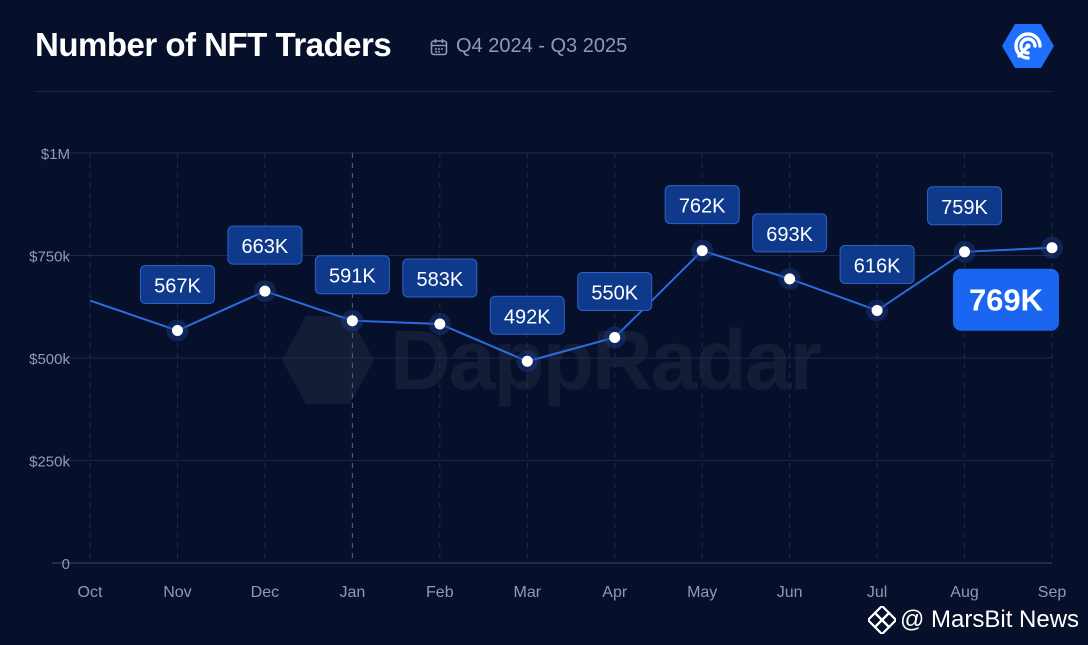 This screenshot has height=645, width=1088. I want to click on header-divider, so click(544, 91).